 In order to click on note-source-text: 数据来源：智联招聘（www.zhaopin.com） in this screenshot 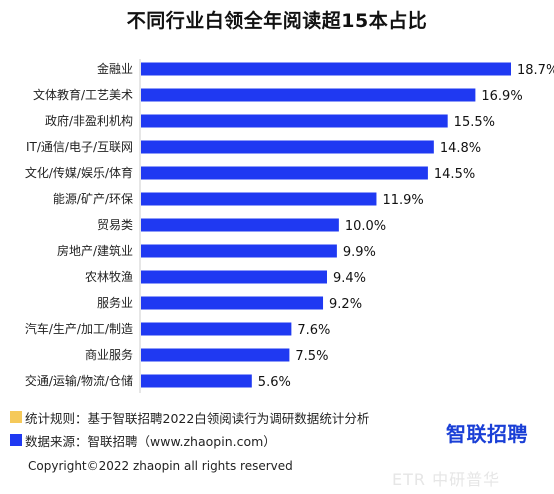, I will do `click(150, 441)`.